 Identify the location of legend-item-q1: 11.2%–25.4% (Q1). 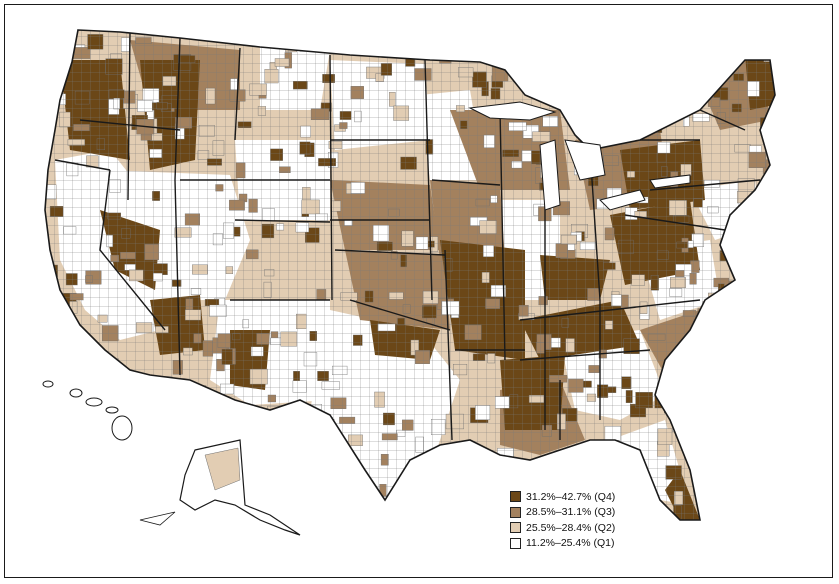
(585, 544).